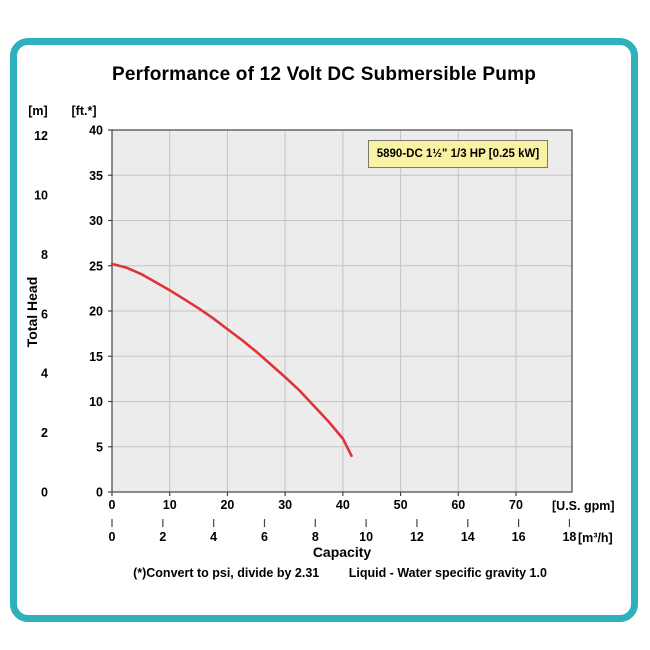 The image size is (650, 650). I want to click on legend: 5890-DC 1½" 1/3 HP [0.25 kW], so click(458, 154).